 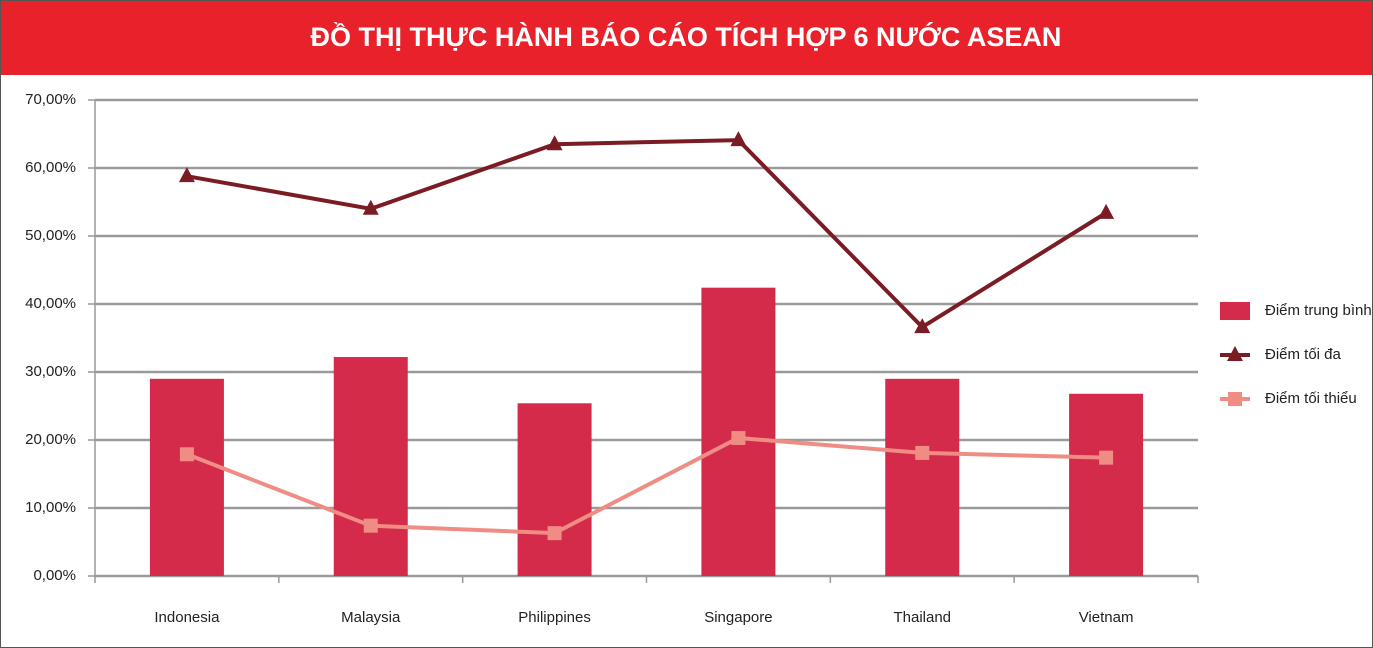 I want to click on y-tick-label: 70,00%, so click(x=50, y=99).